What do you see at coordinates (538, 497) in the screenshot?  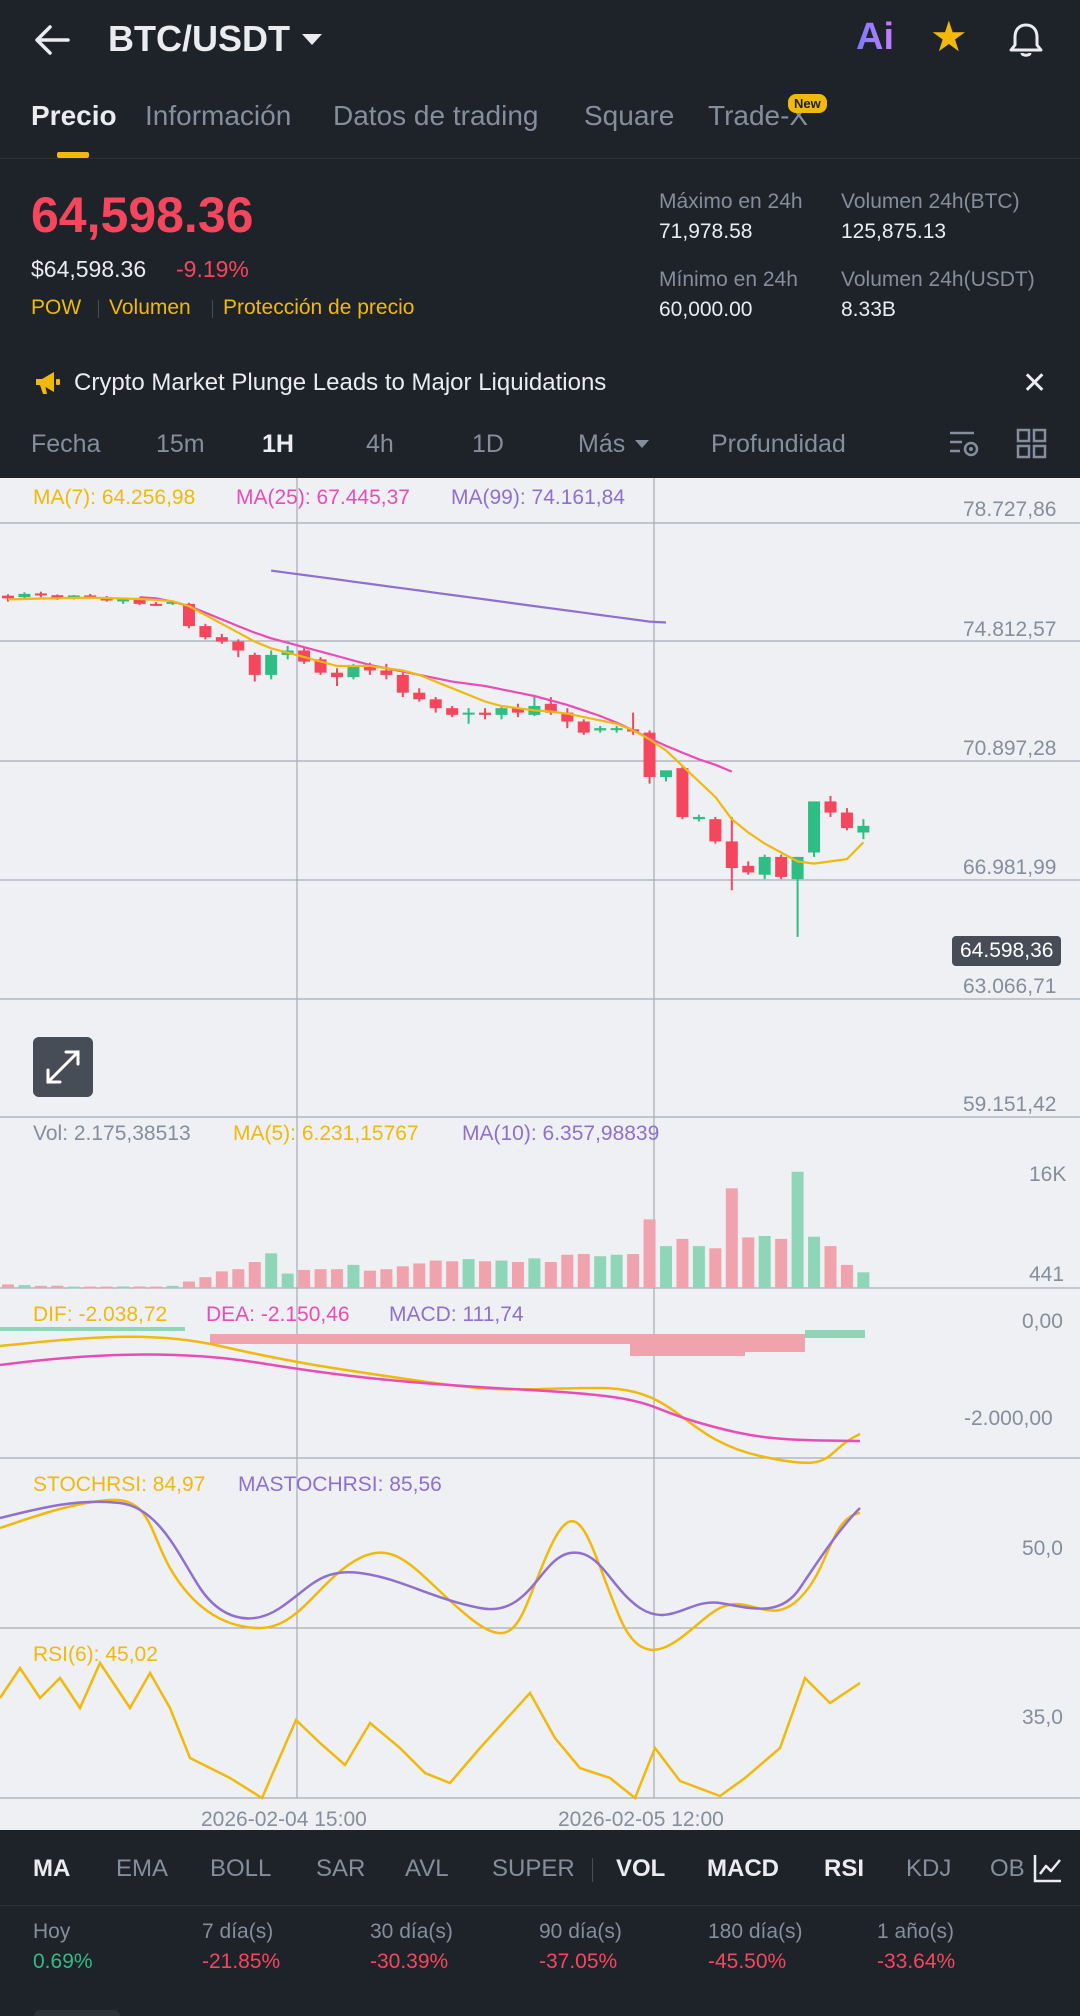 I see `ma99-label: MA(99): 74.161,84` at bounding box center [538, 497].